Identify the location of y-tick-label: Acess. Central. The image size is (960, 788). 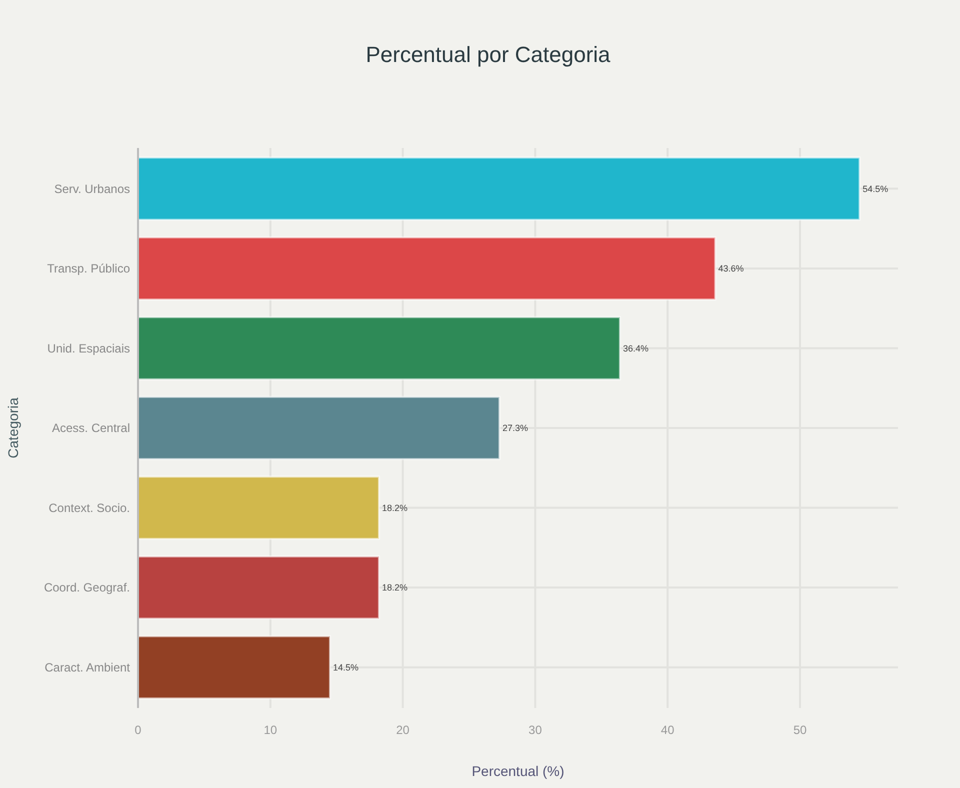
(91, 428).